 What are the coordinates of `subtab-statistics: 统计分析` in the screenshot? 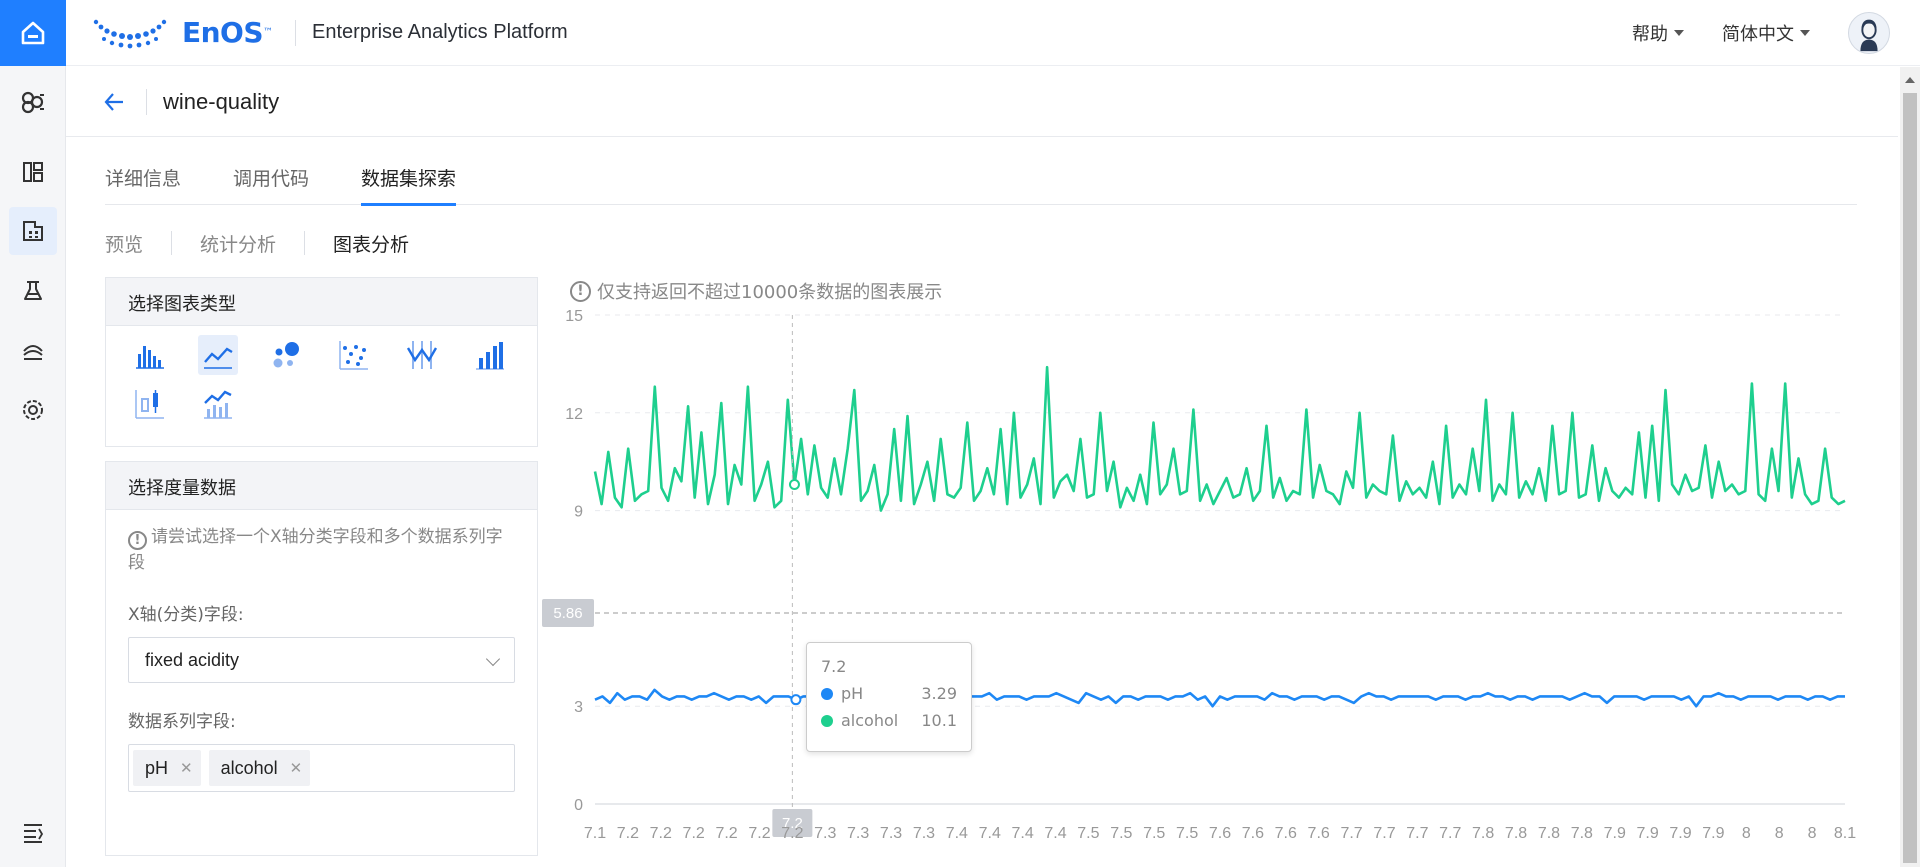 It's located at (238, 244).